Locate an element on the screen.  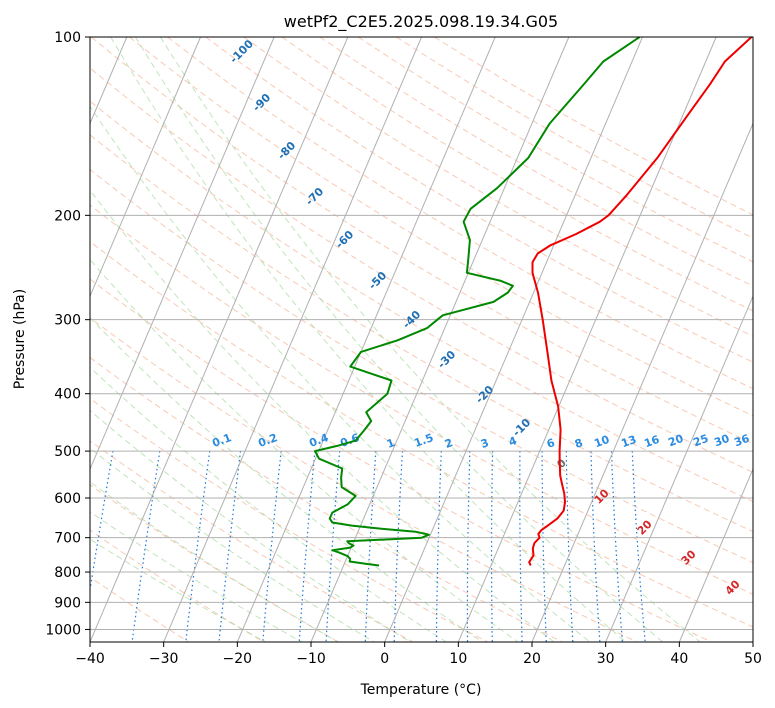
mixing-ratio-label: 36 is located at coordinates (741, 441).